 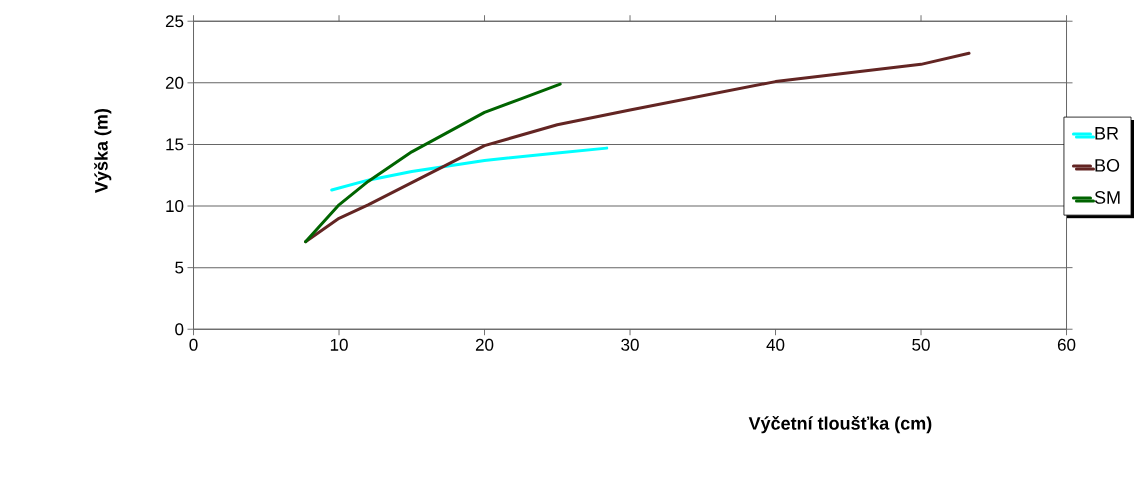 What do you see at coordinates (630, 344) in the screenshot?
I see `x-tick-label: 30` at bounding box center [630, 344].